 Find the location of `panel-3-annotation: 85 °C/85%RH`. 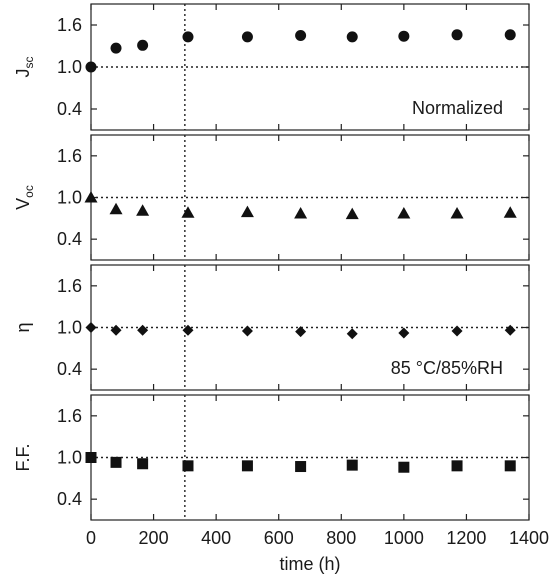

panel-3-annotation: 85 °C/85%RH is located at coordinates (447, 368).